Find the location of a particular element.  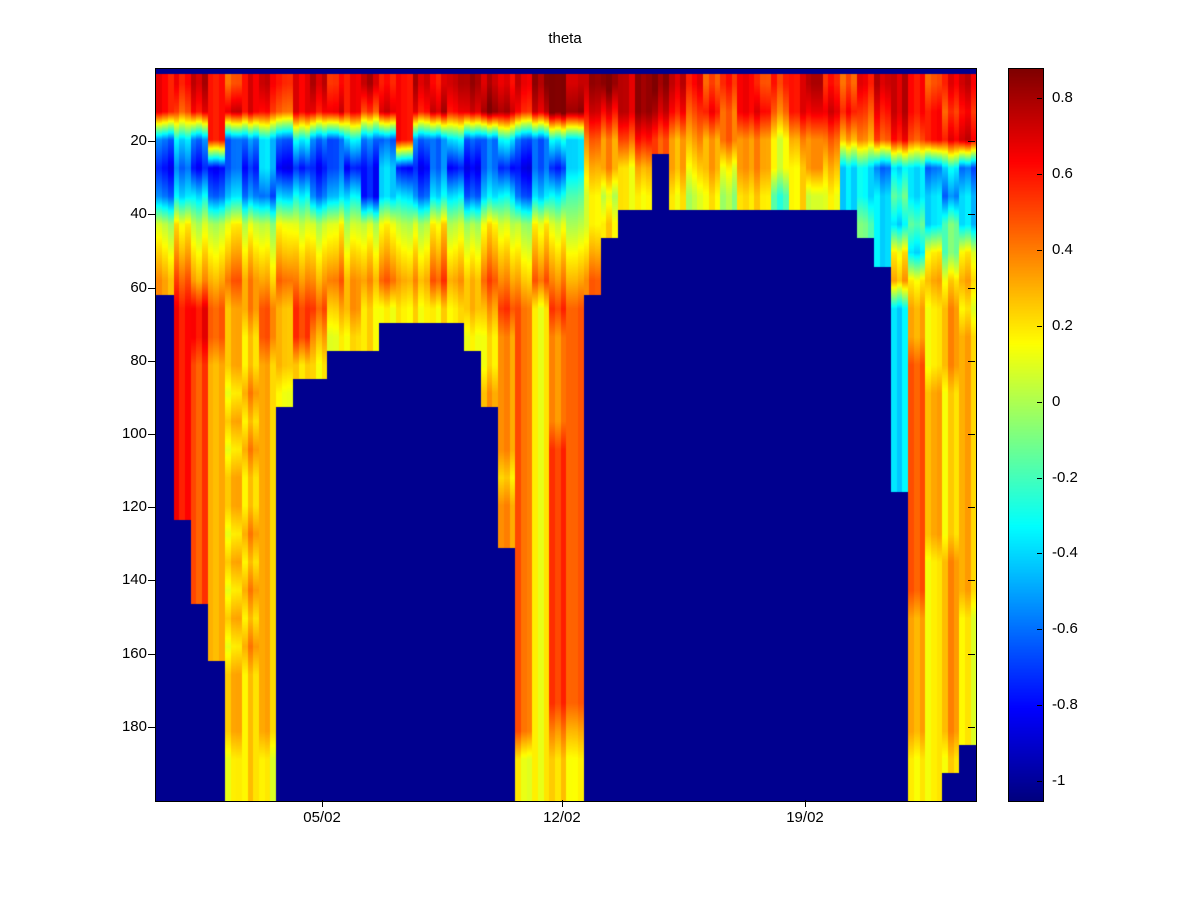

y-tick-label: 20 is located at coordinates (138, 141).